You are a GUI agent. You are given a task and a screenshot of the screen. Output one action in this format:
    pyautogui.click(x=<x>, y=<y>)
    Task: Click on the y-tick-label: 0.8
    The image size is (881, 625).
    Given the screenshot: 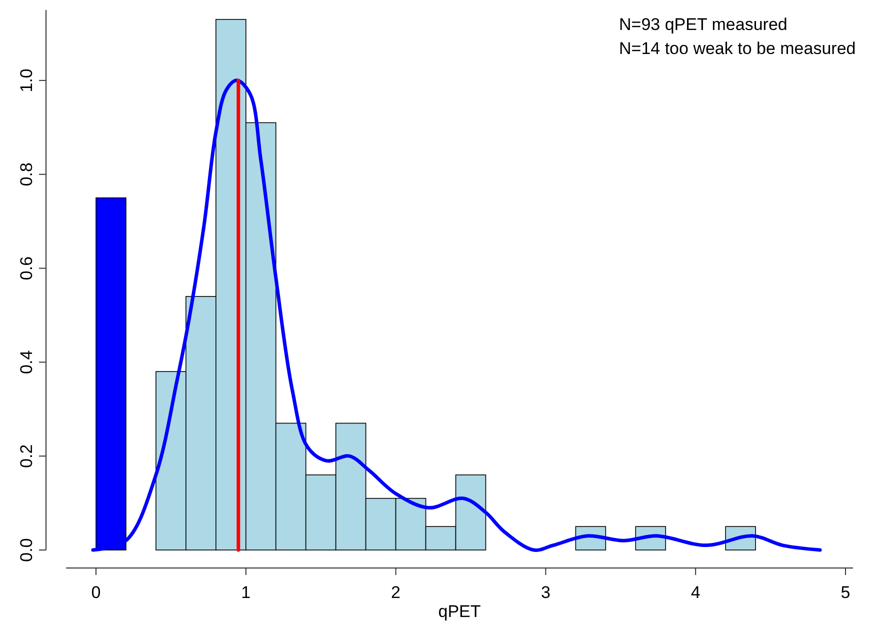 What is the action you would take?
    pyautogui.click(x=26, y=174)
    